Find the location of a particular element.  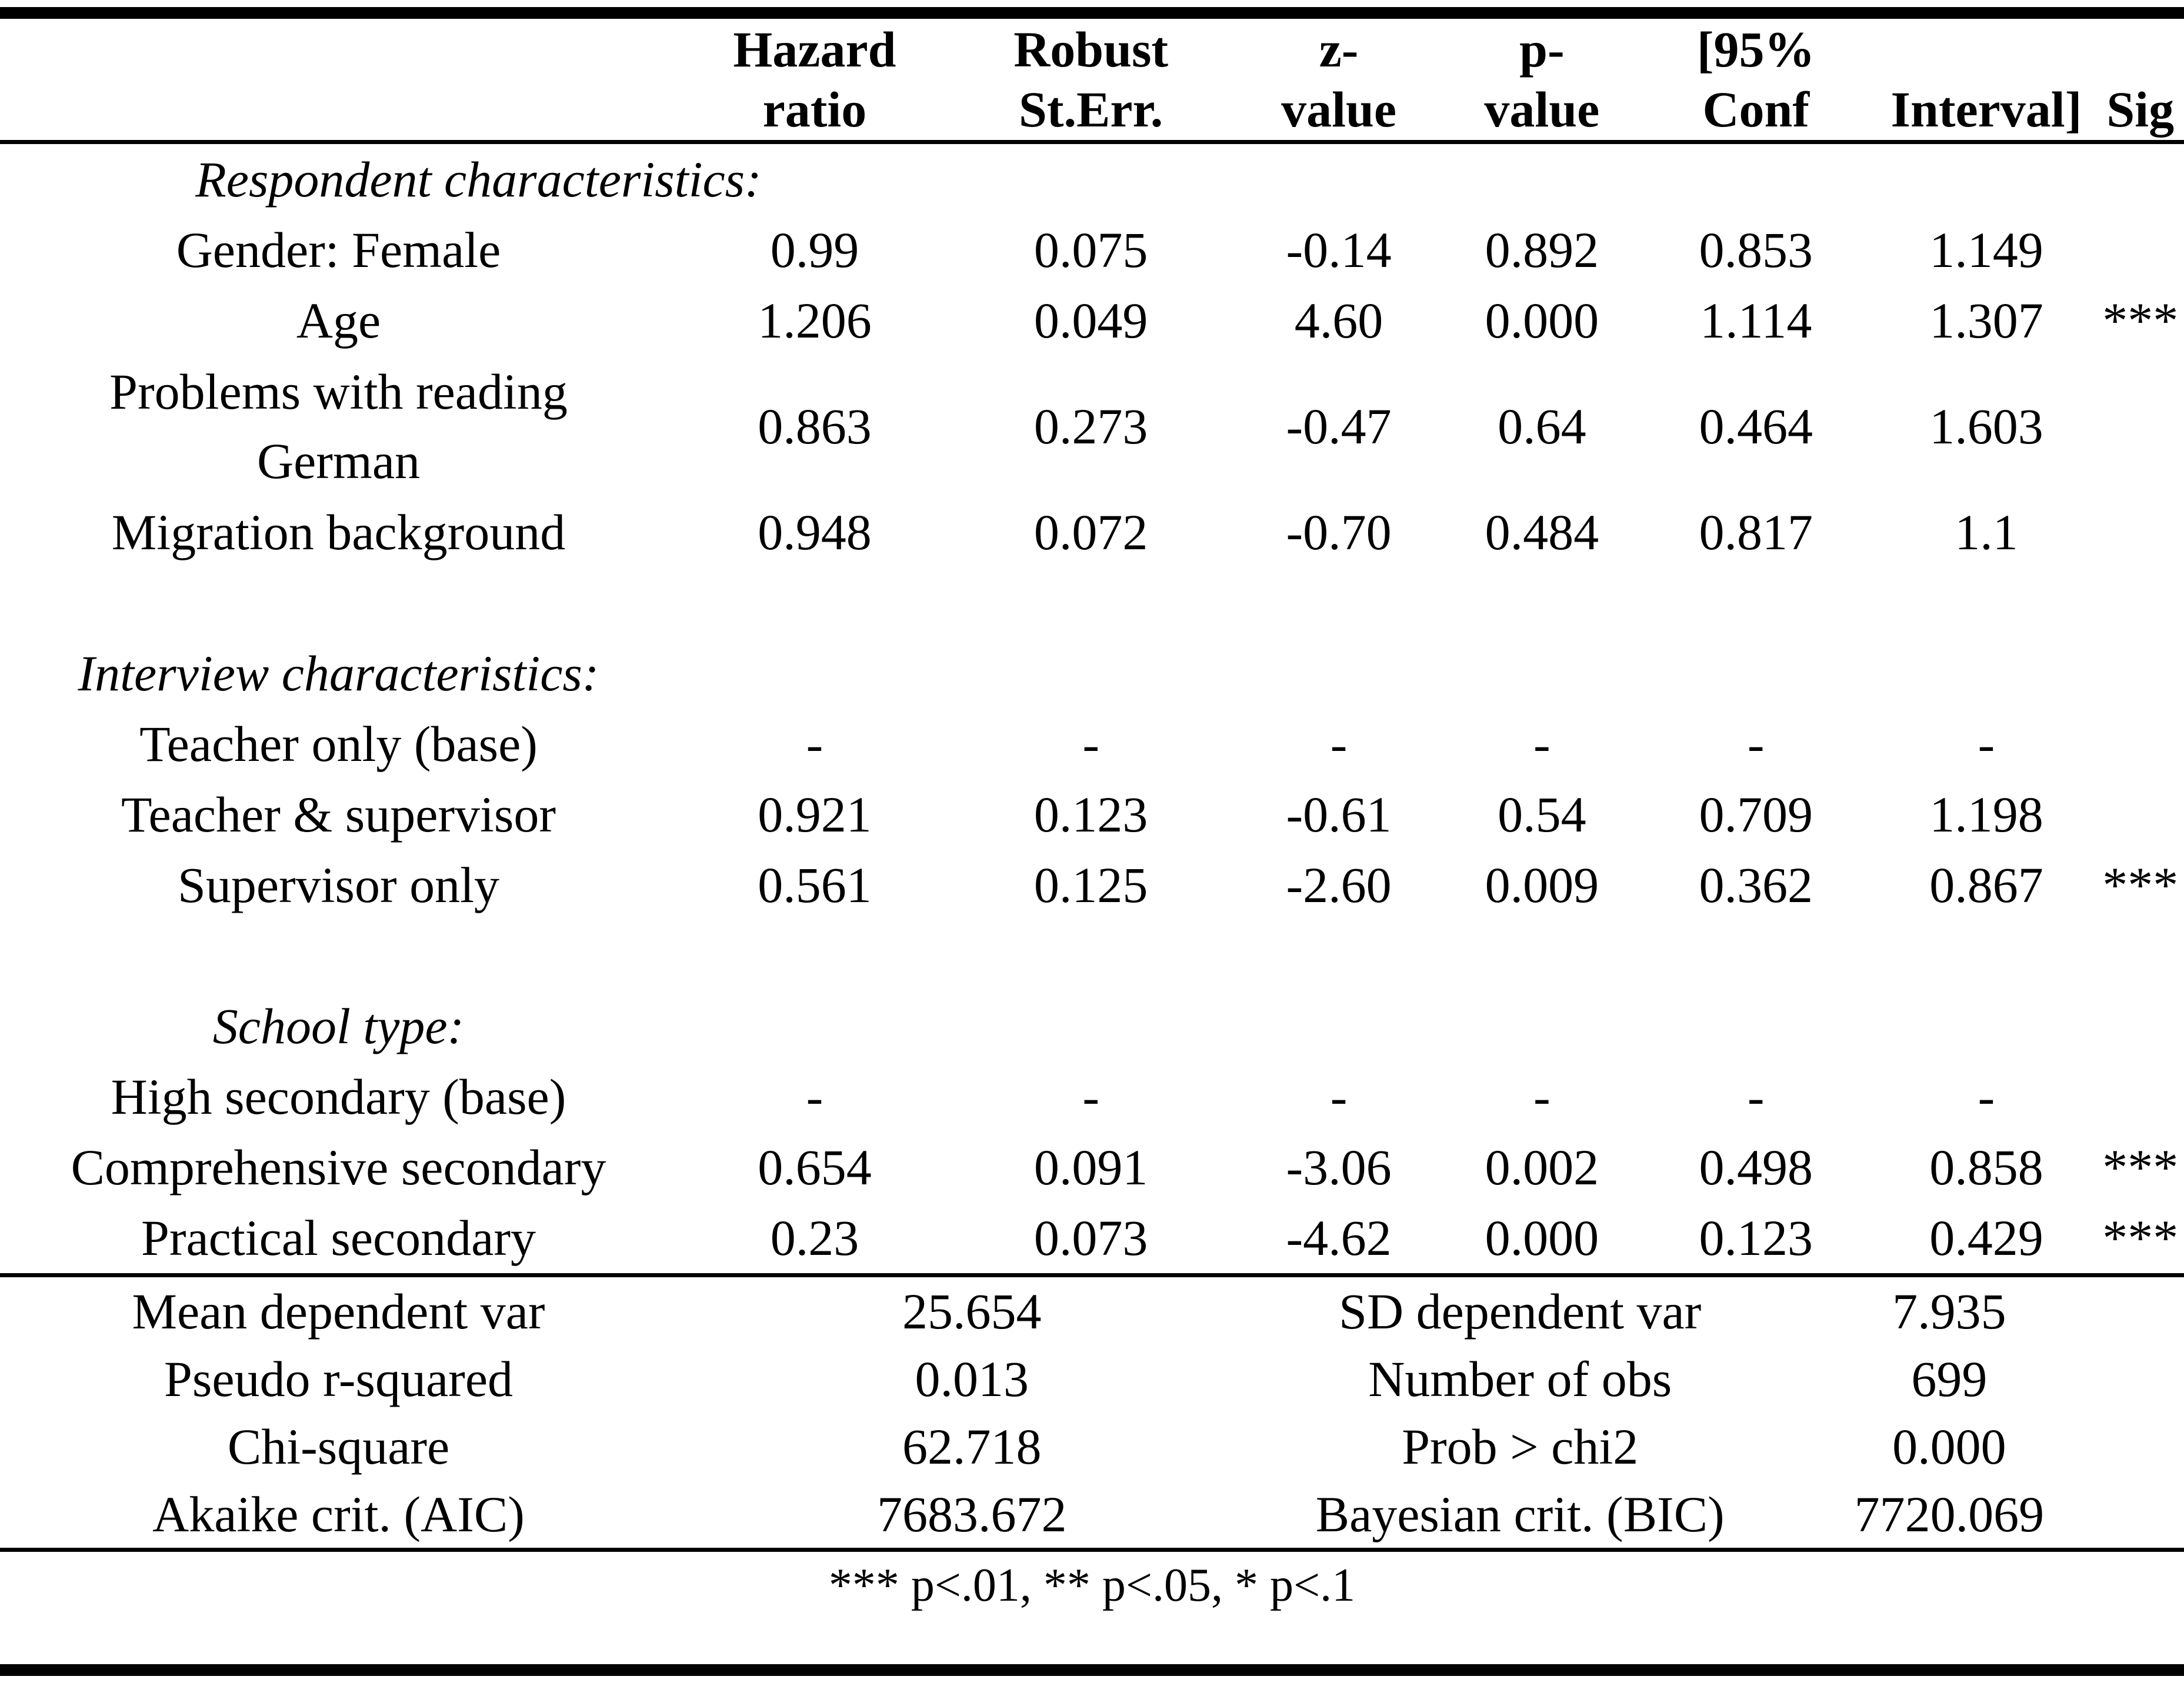

conf-high-value: 0.858 is located at coordinates (1986, 1167).